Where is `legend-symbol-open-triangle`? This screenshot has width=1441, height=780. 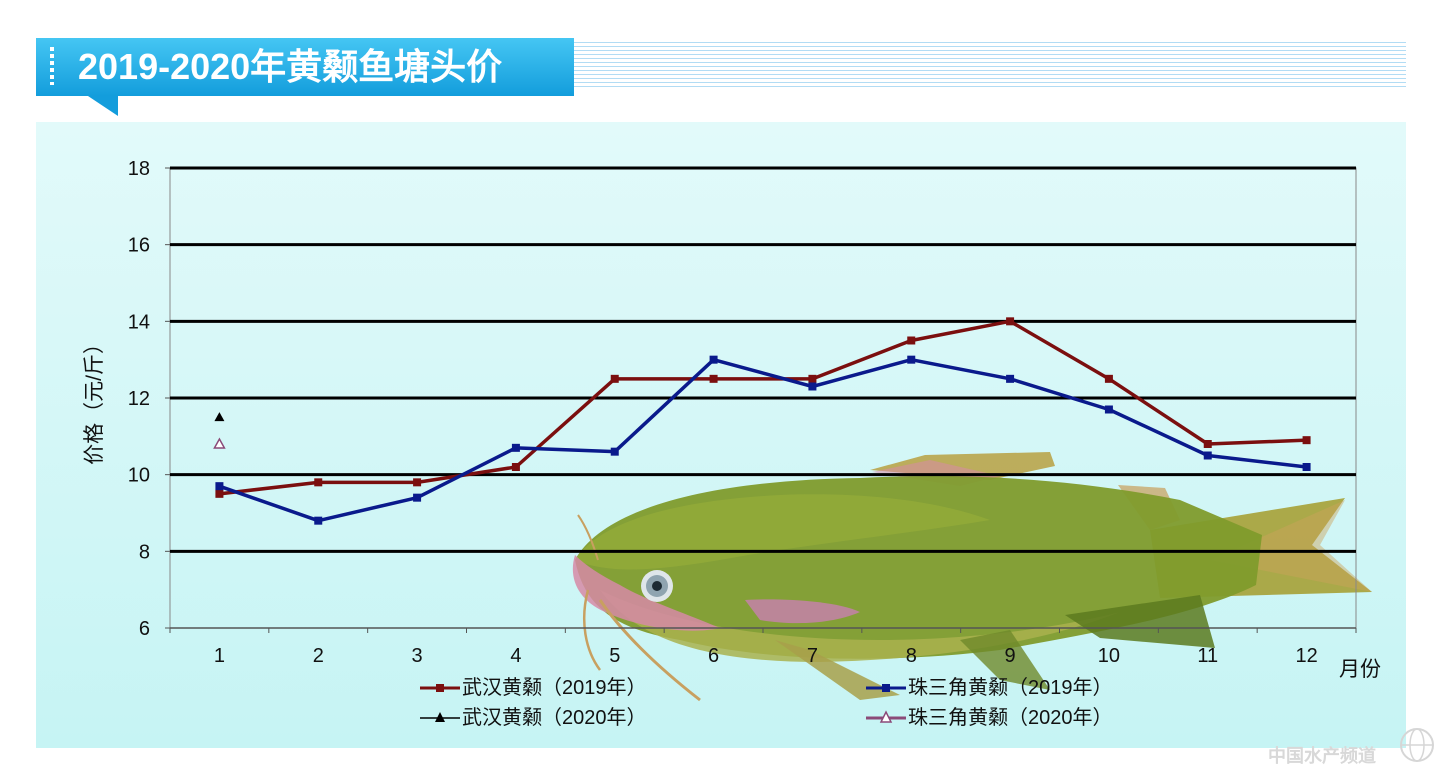
legend-symbol-open-triangle is located at coordinates (886, 716).